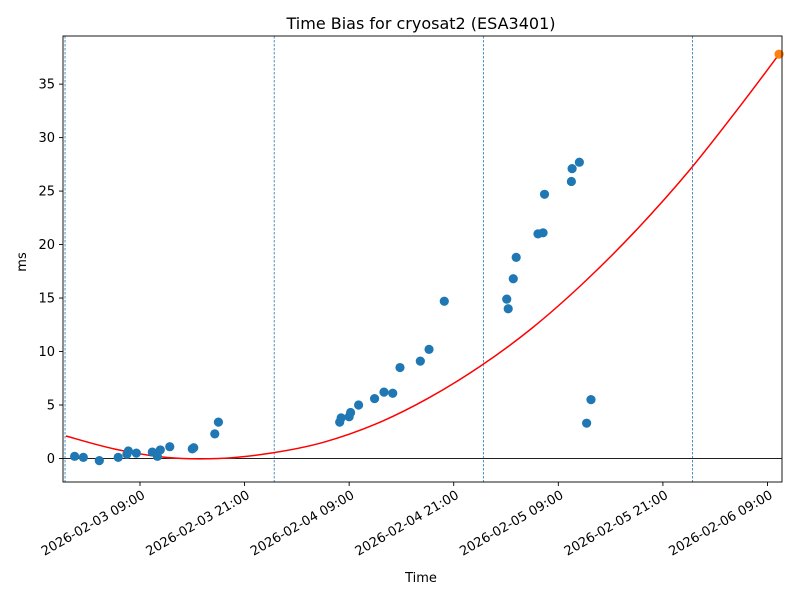  Describe the element at coordinates (46, 352) in the screenshot. I see `y-tick-label: 10` at that location.